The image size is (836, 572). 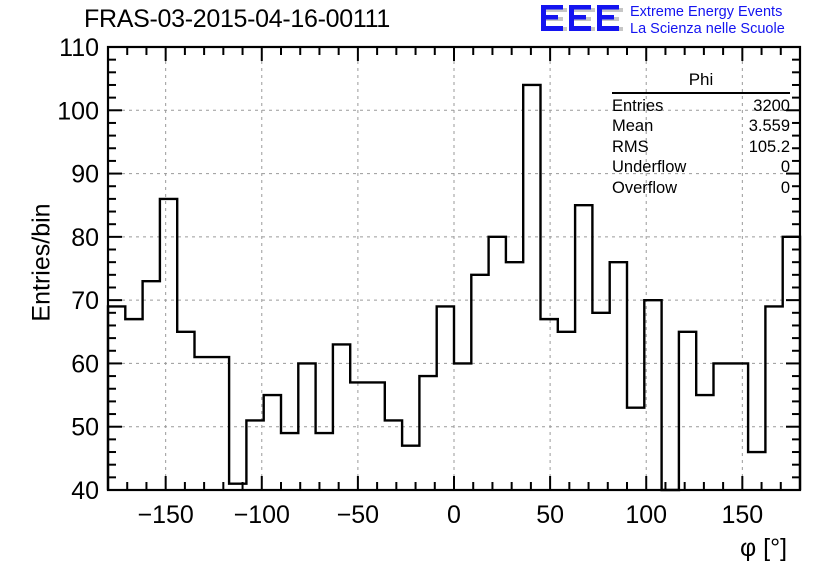 What do you see at coordinates (85, 238) in the screenshot?
I see `y-tick-label: 80` at bounding box center [85, 238].